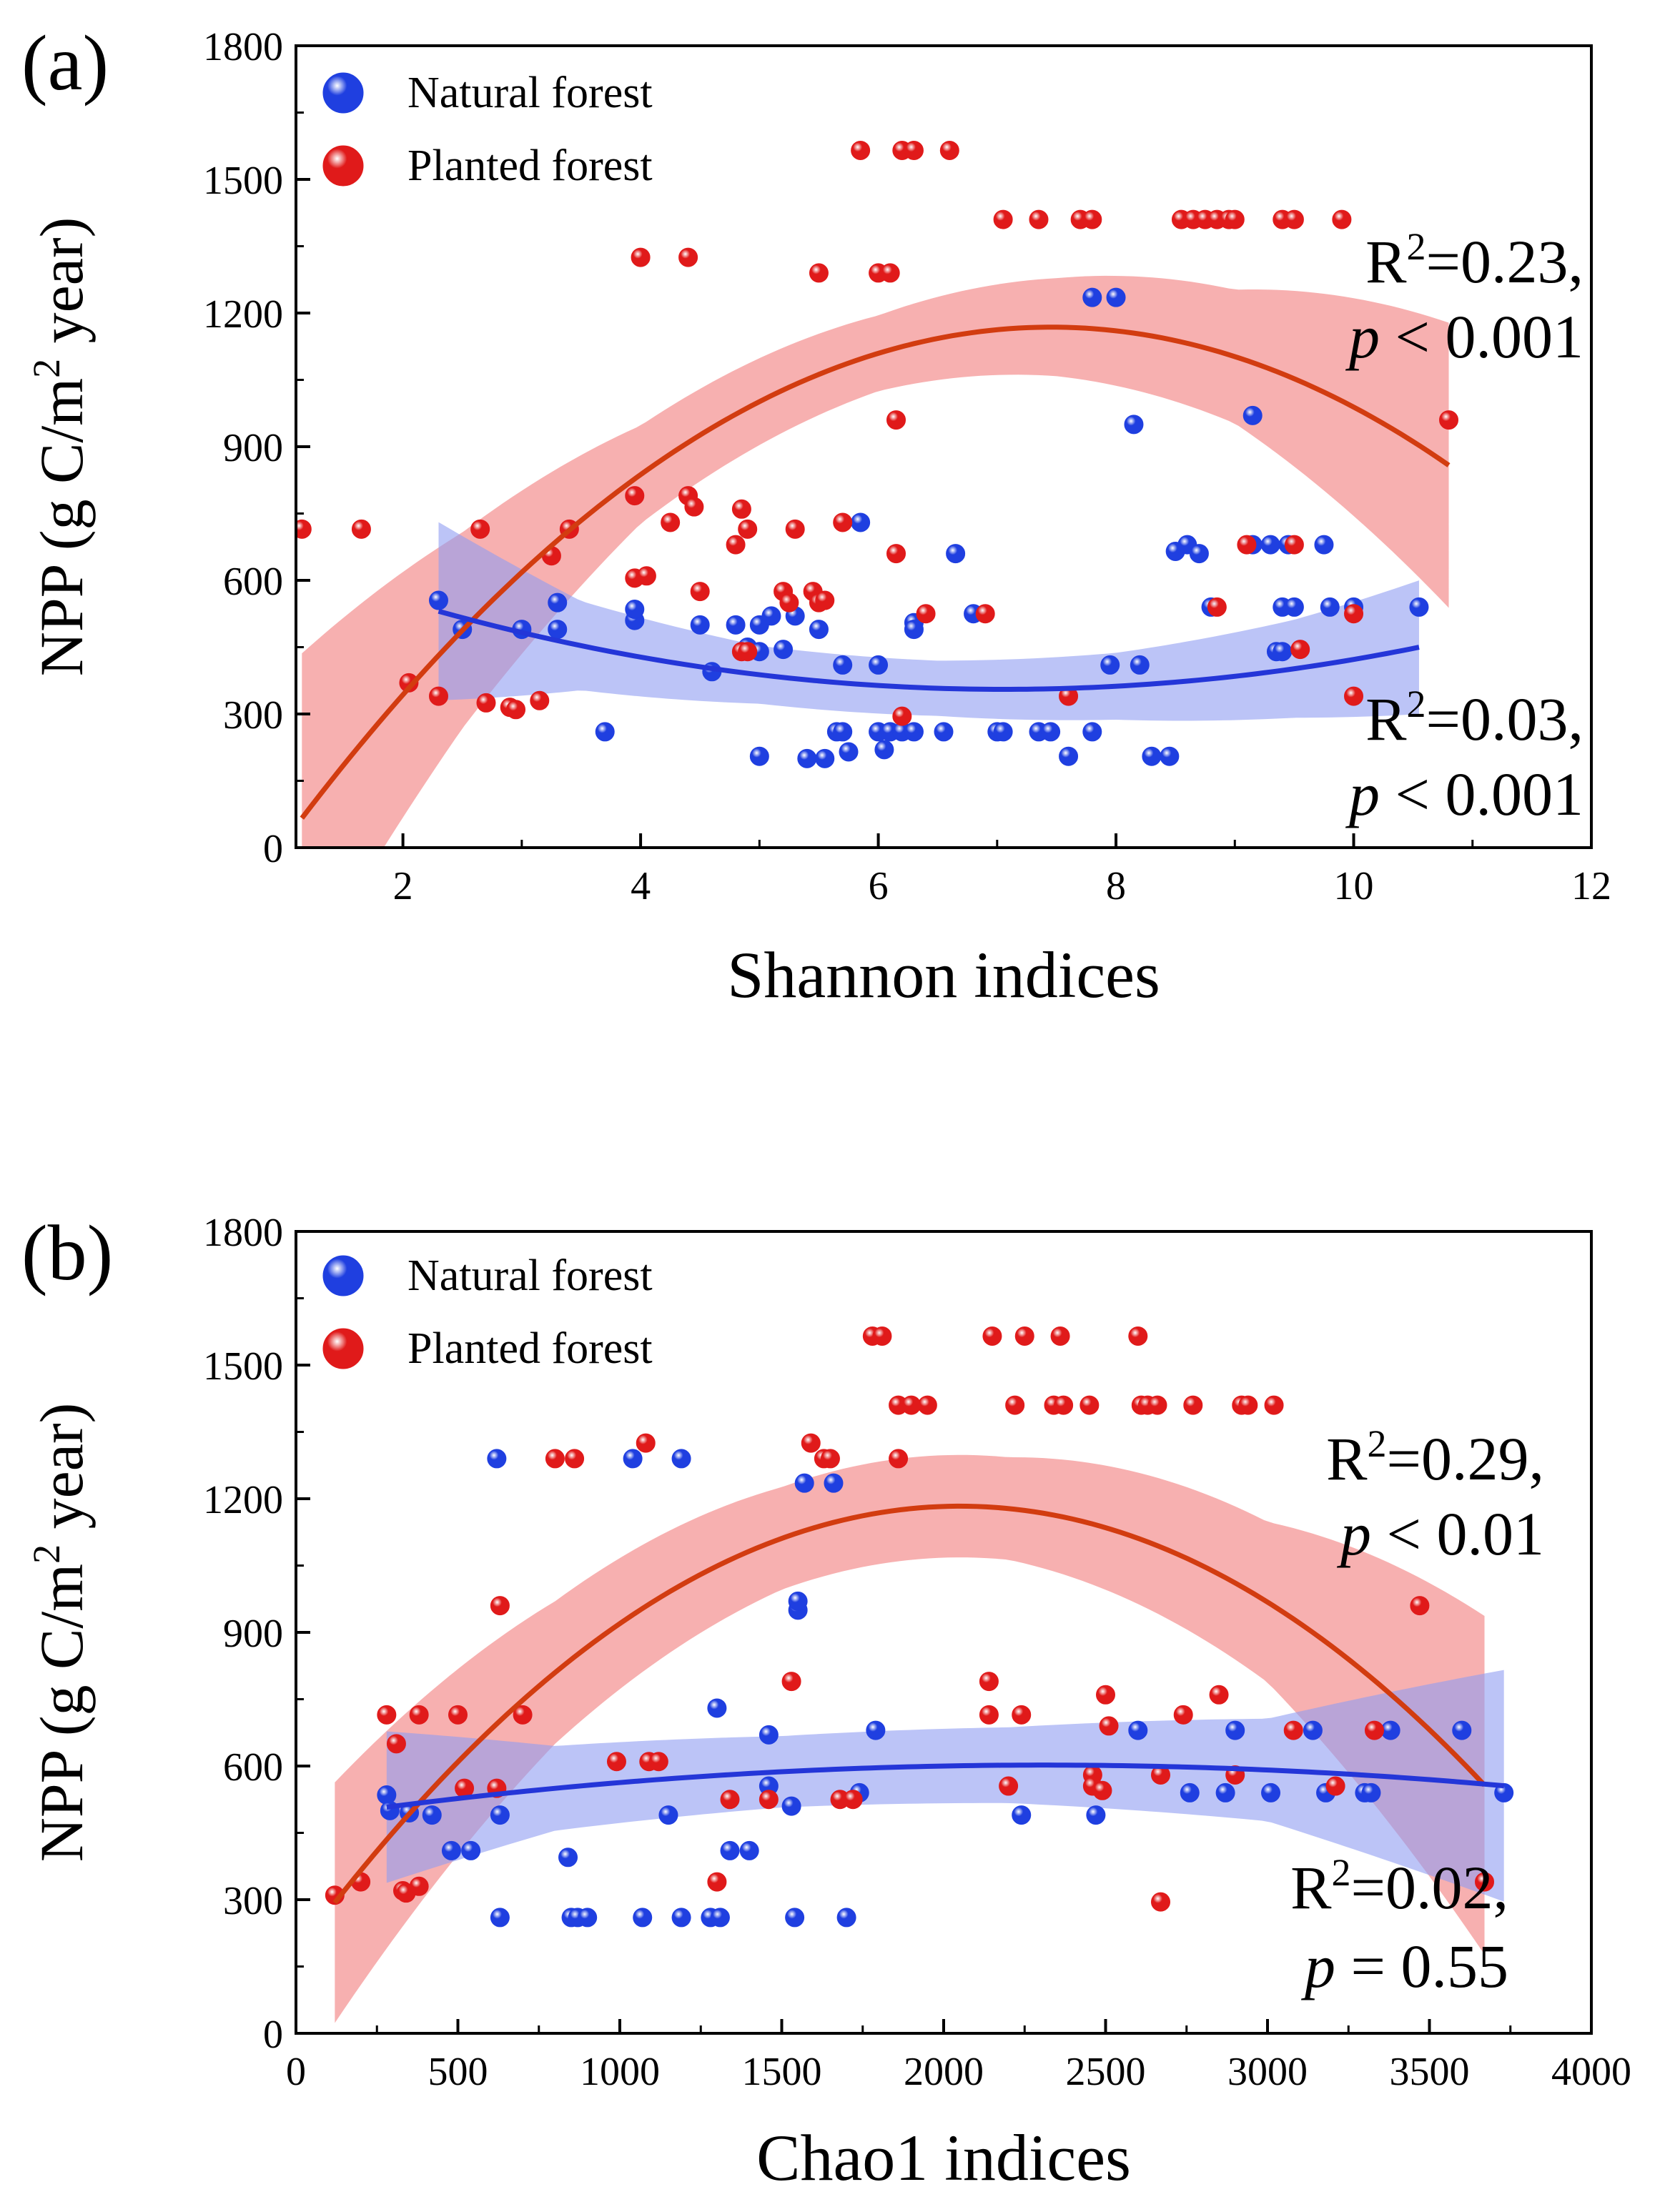  I want to click on p-value: < 0.001, so click(1481, 336).